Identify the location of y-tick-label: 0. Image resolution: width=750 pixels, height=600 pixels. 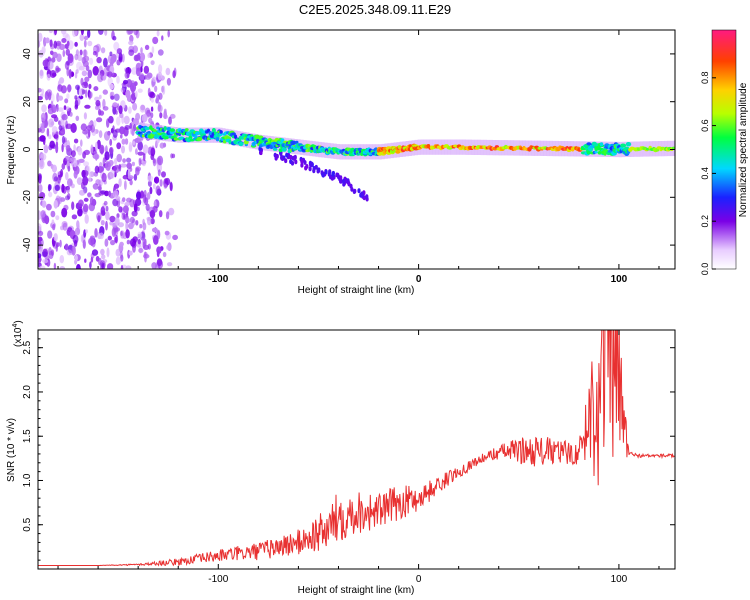
(27, 149).